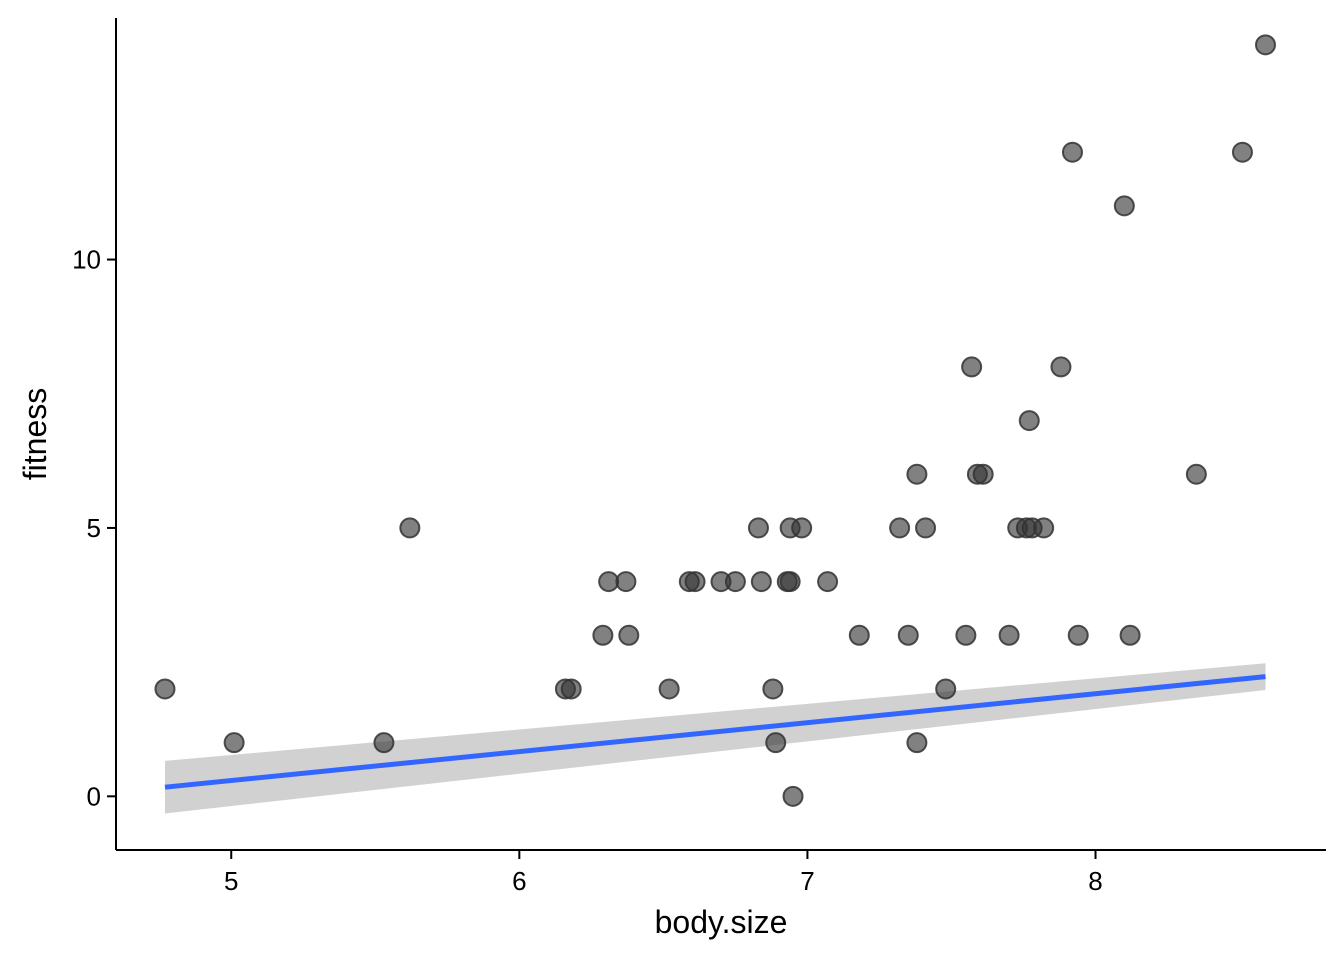 The width and height of the screenshot is (1344, 960). Describe the element at coordinates (94, 796) in the screenshot. I see `y-tick-label: 0` at that location.